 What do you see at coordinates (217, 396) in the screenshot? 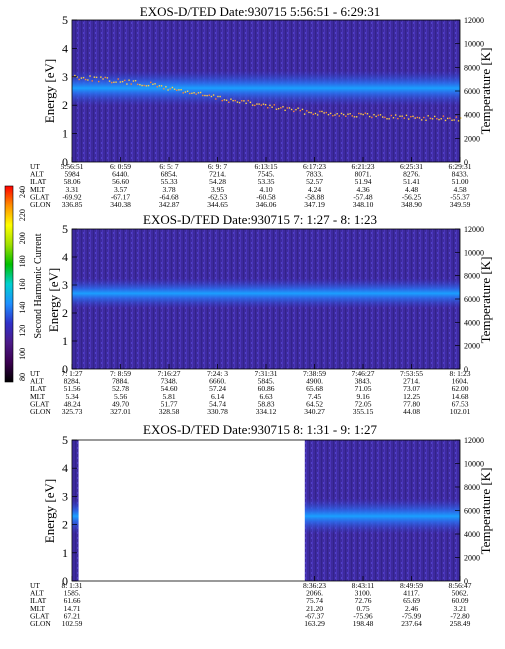
I see `table-cell: 6.14` at bounding box center [217, 396].